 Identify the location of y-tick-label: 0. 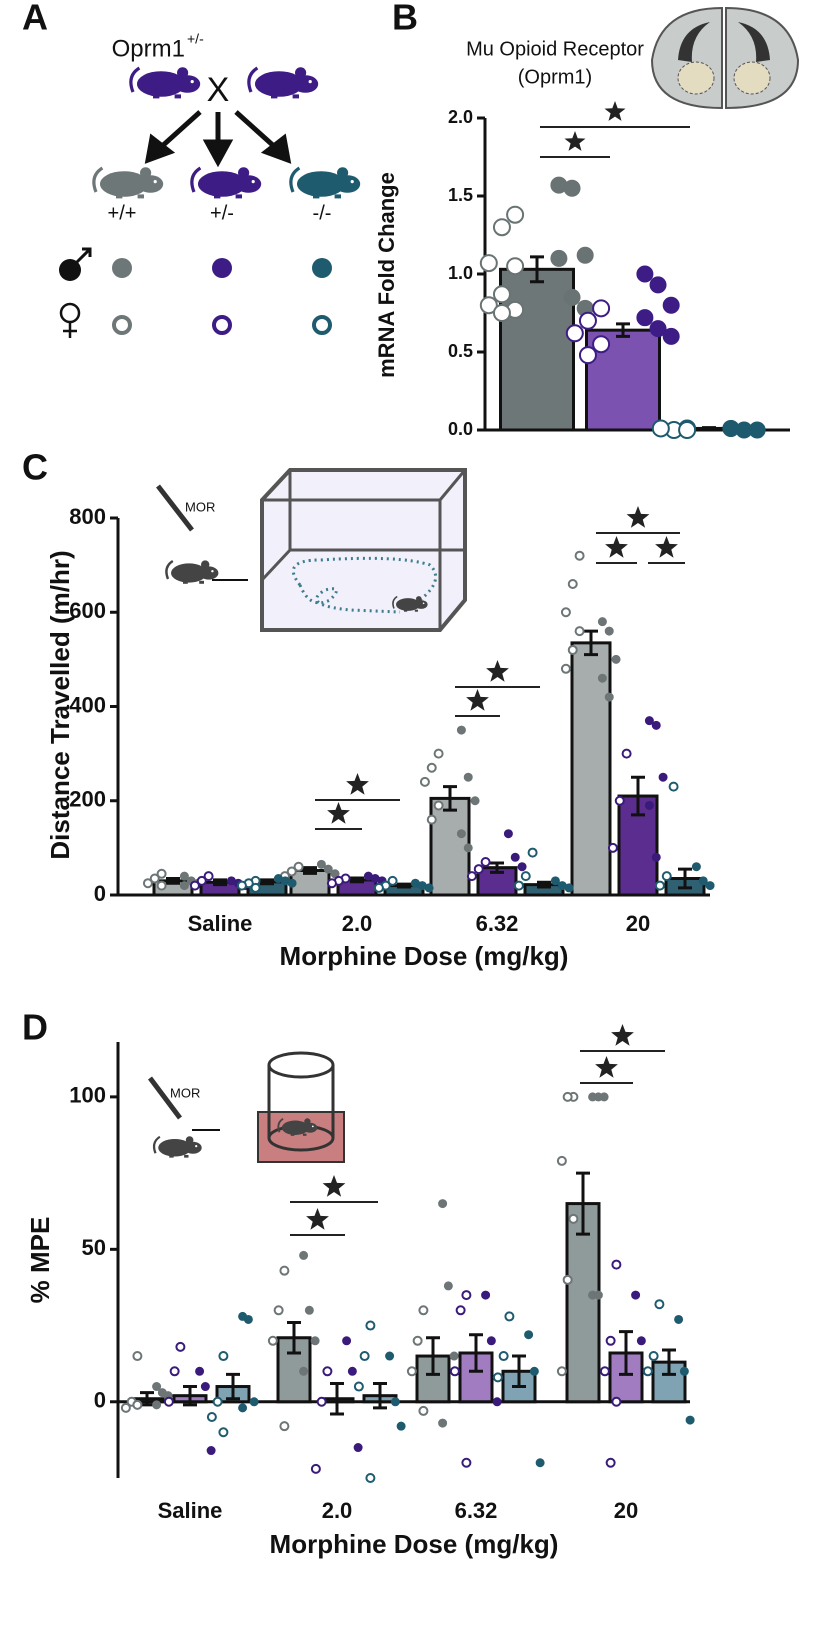
(100, 1400).